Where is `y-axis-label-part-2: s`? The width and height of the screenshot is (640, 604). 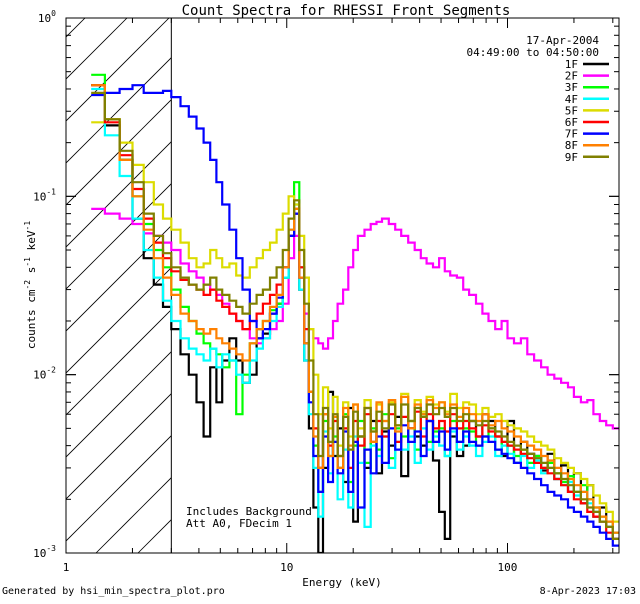 y-axis-label-part-2: s is located at coordinates (31, 273).